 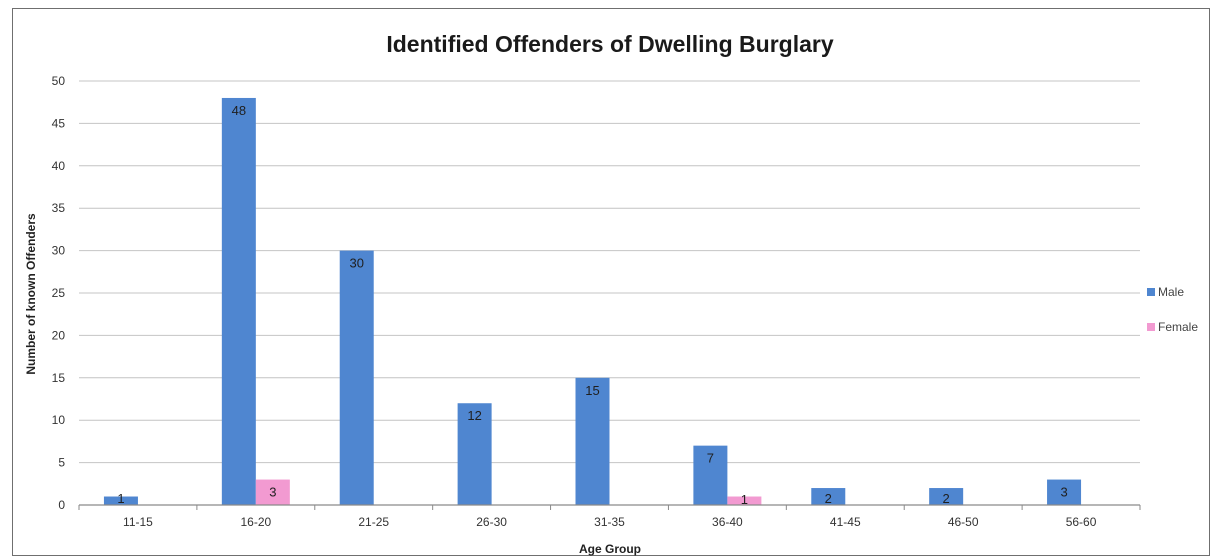 What do you see at coordinates (1081, 522) in the screenshot?
I see `x-tick-label: 56-60` at bounding box center [1081, 522].